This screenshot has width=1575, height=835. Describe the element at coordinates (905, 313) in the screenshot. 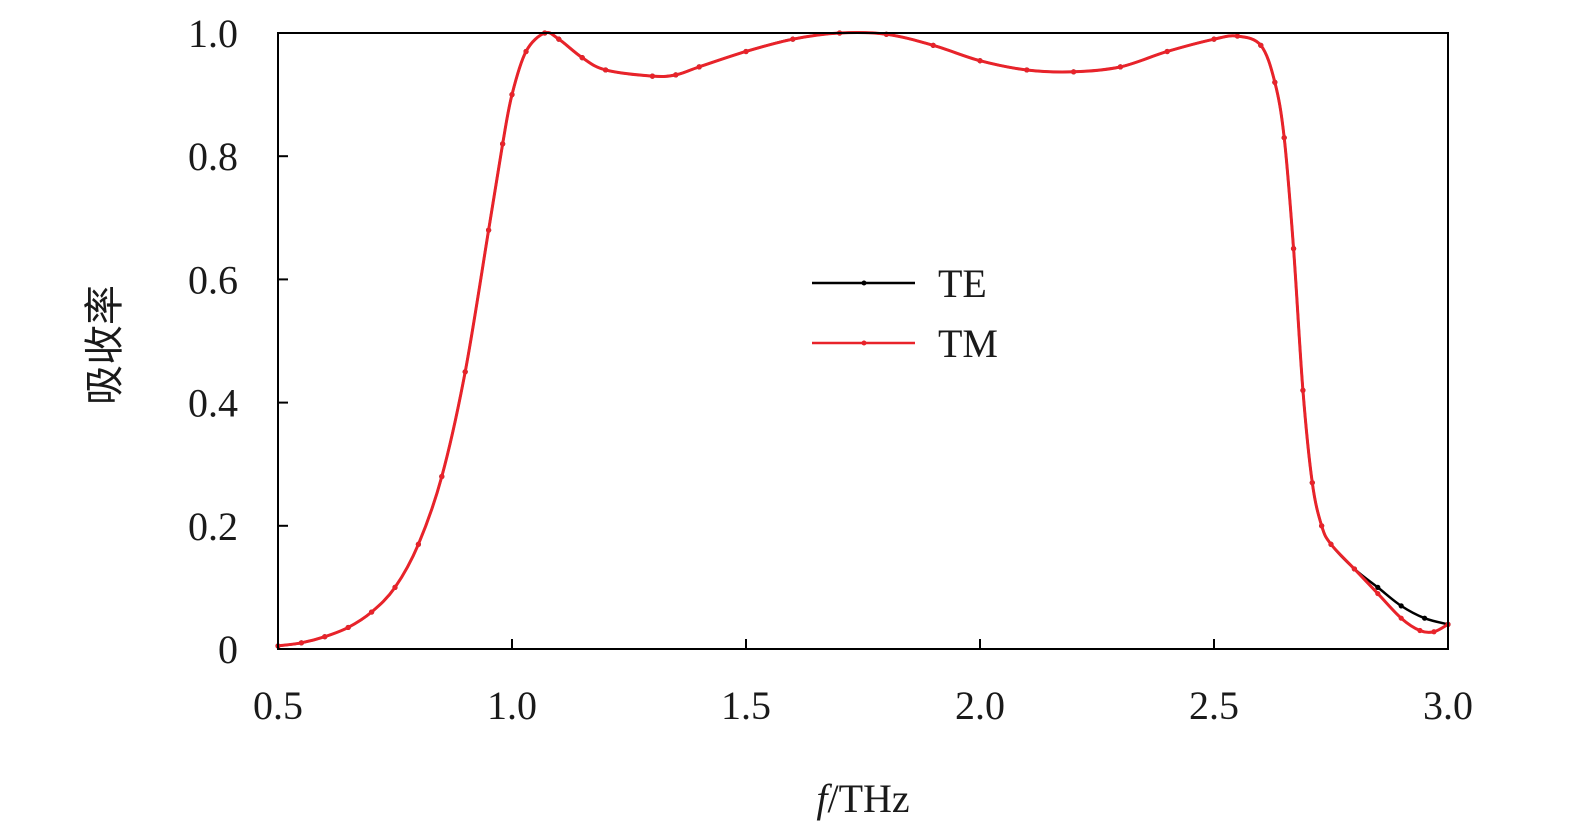

I see `legend: TE TM` at that location.